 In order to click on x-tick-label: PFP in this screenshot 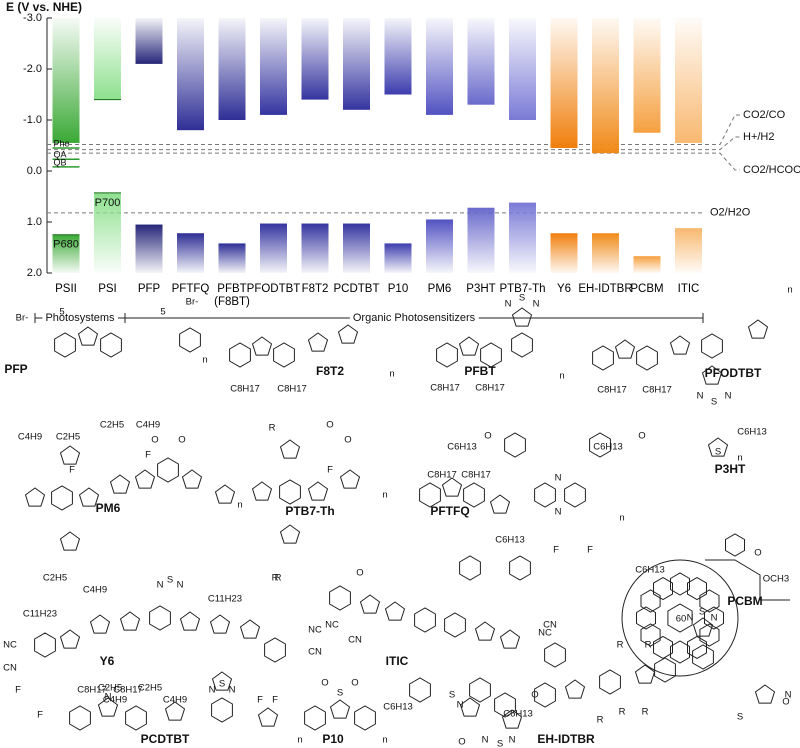, I will do `click(149, 289)`.